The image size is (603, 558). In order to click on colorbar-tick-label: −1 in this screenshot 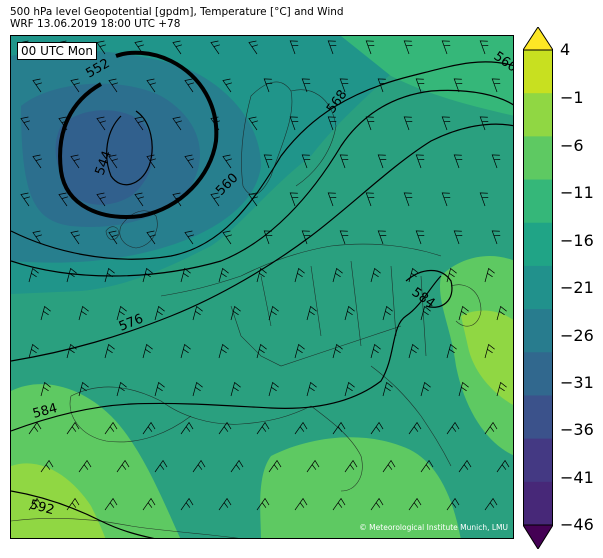, I will do `click(572, 97)`.